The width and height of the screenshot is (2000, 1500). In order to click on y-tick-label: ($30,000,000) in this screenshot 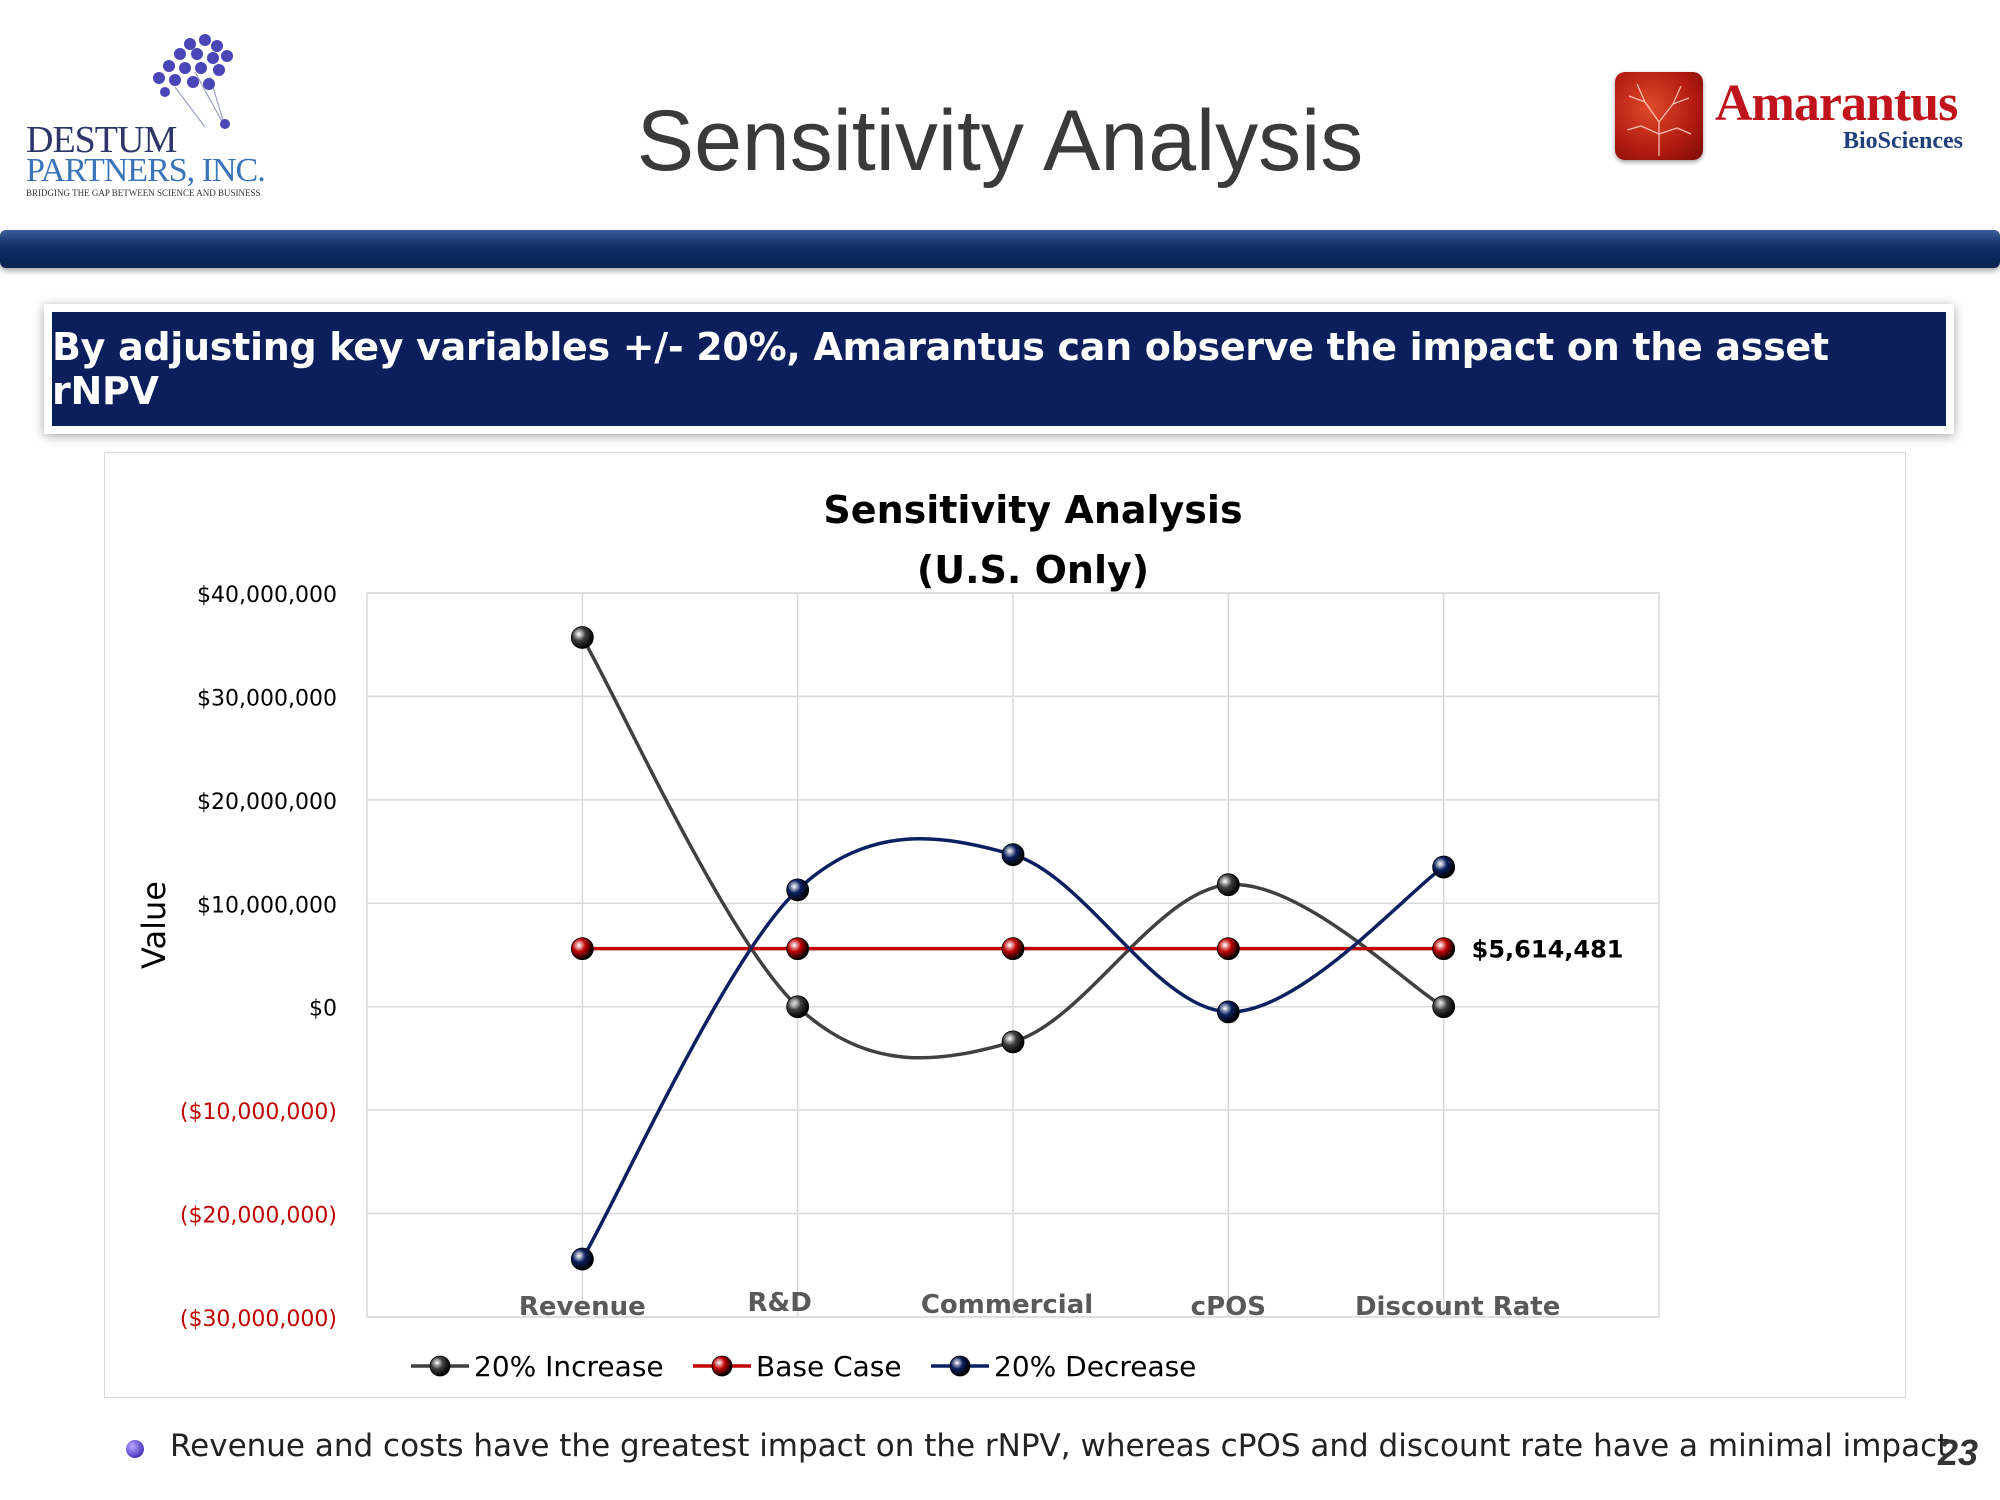, I will do `click(258, 1319)`.